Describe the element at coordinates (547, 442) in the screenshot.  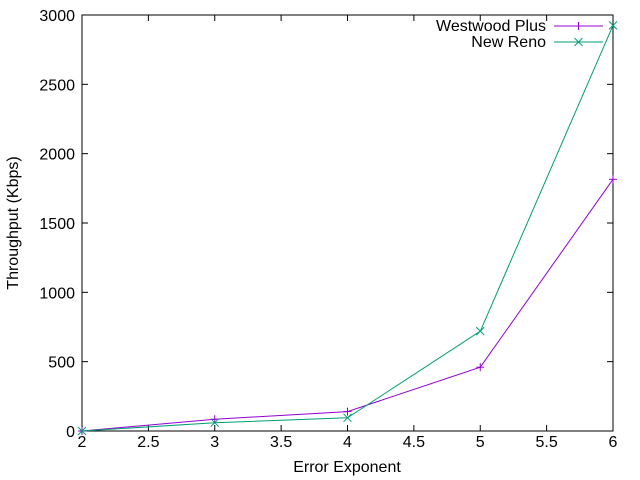
I see `x-tick-label: 5.5` at that location.